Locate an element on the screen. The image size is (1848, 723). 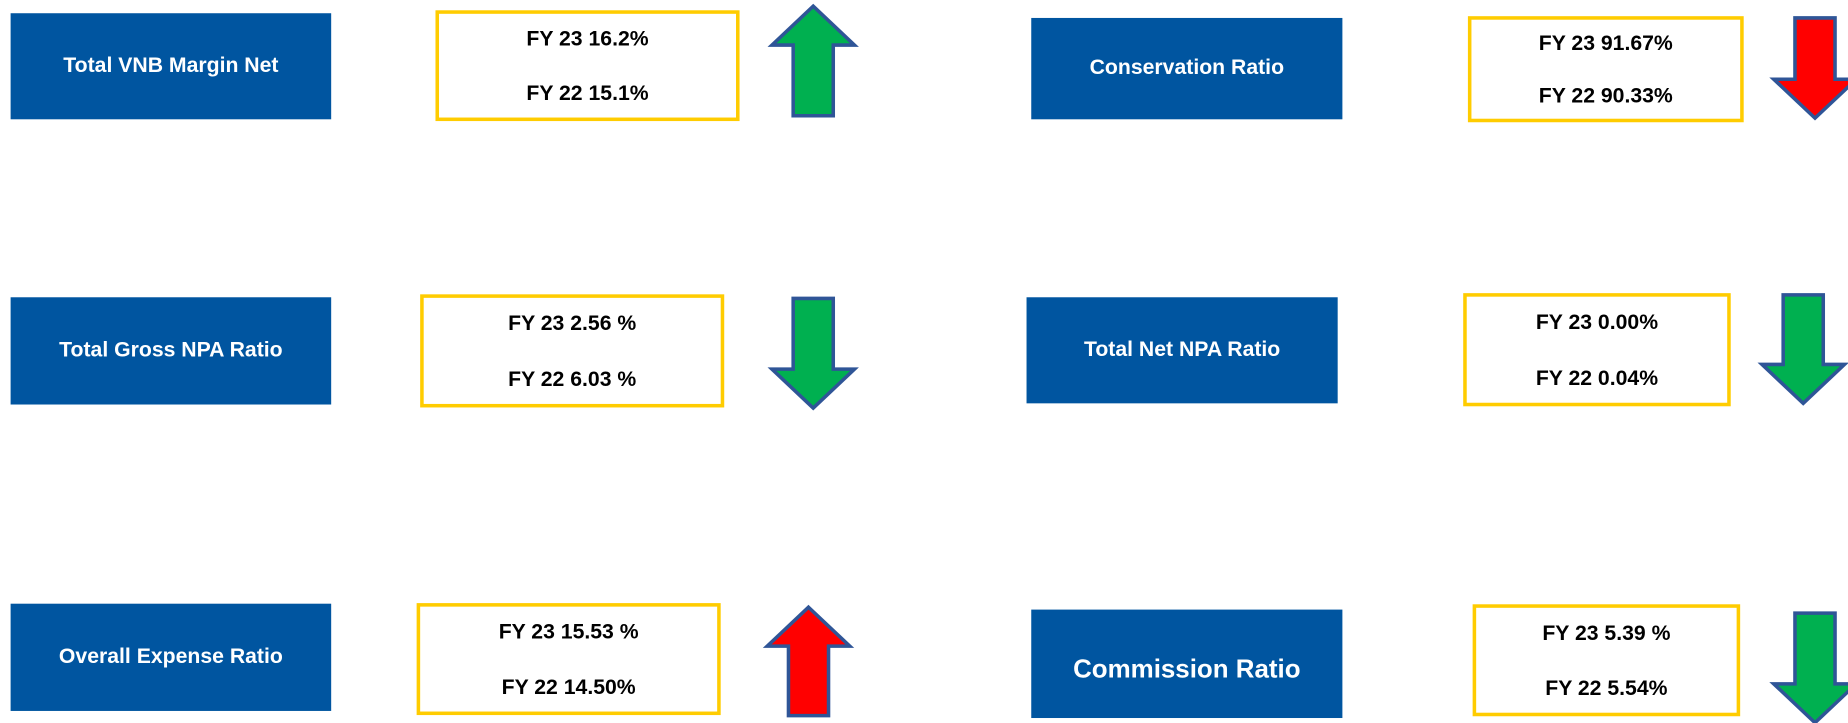
fy23-value: FY 23 5.39 % is located at coordinates (1606, 633).